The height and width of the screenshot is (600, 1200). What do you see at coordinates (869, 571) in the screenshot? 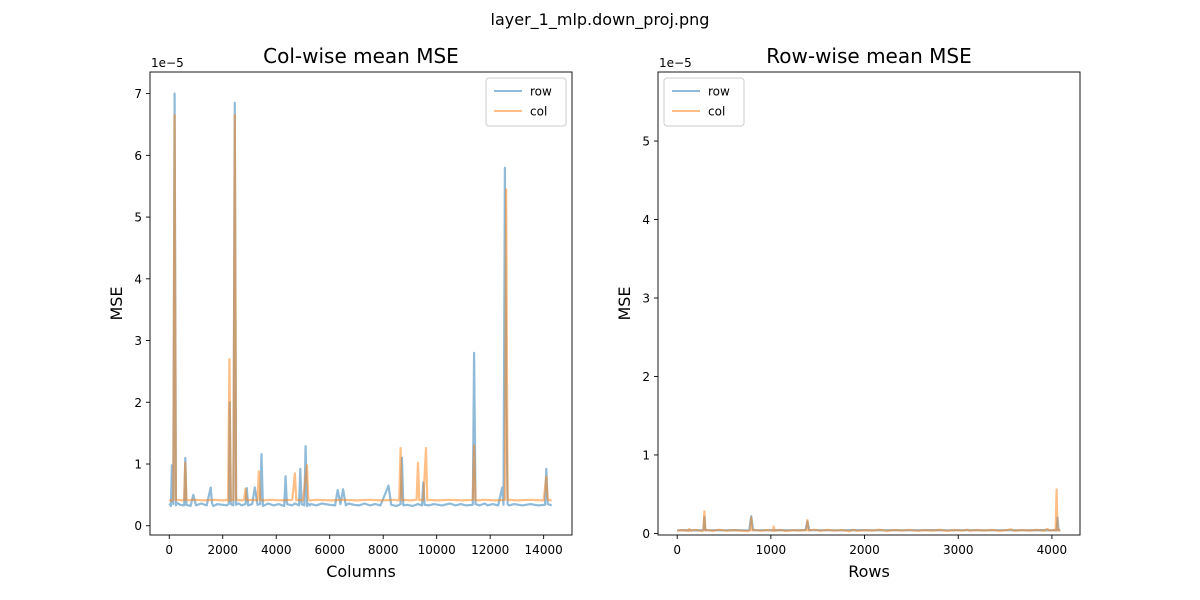
I see `x-axis-label: Rows` at bounding box center [869, 571].